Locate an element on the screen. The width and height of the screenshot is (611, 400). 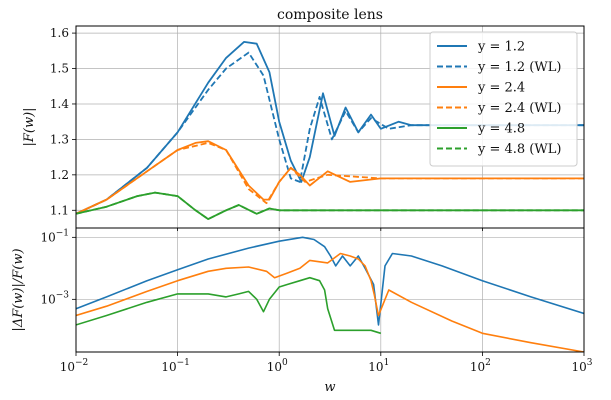
y-tick-label: 1.6 is located at coordinates (59, 33).